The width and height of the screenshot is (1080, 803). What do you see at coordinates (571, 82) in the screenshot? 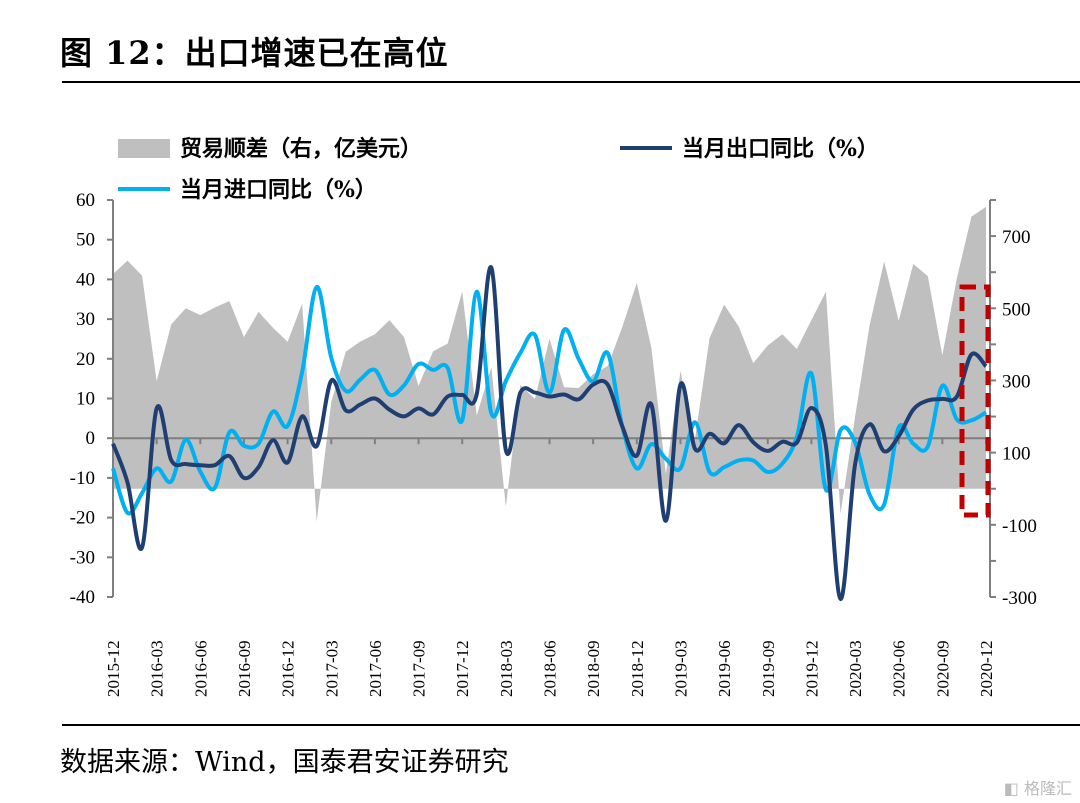
I see `title-divider` at bounding box center [571, 82].